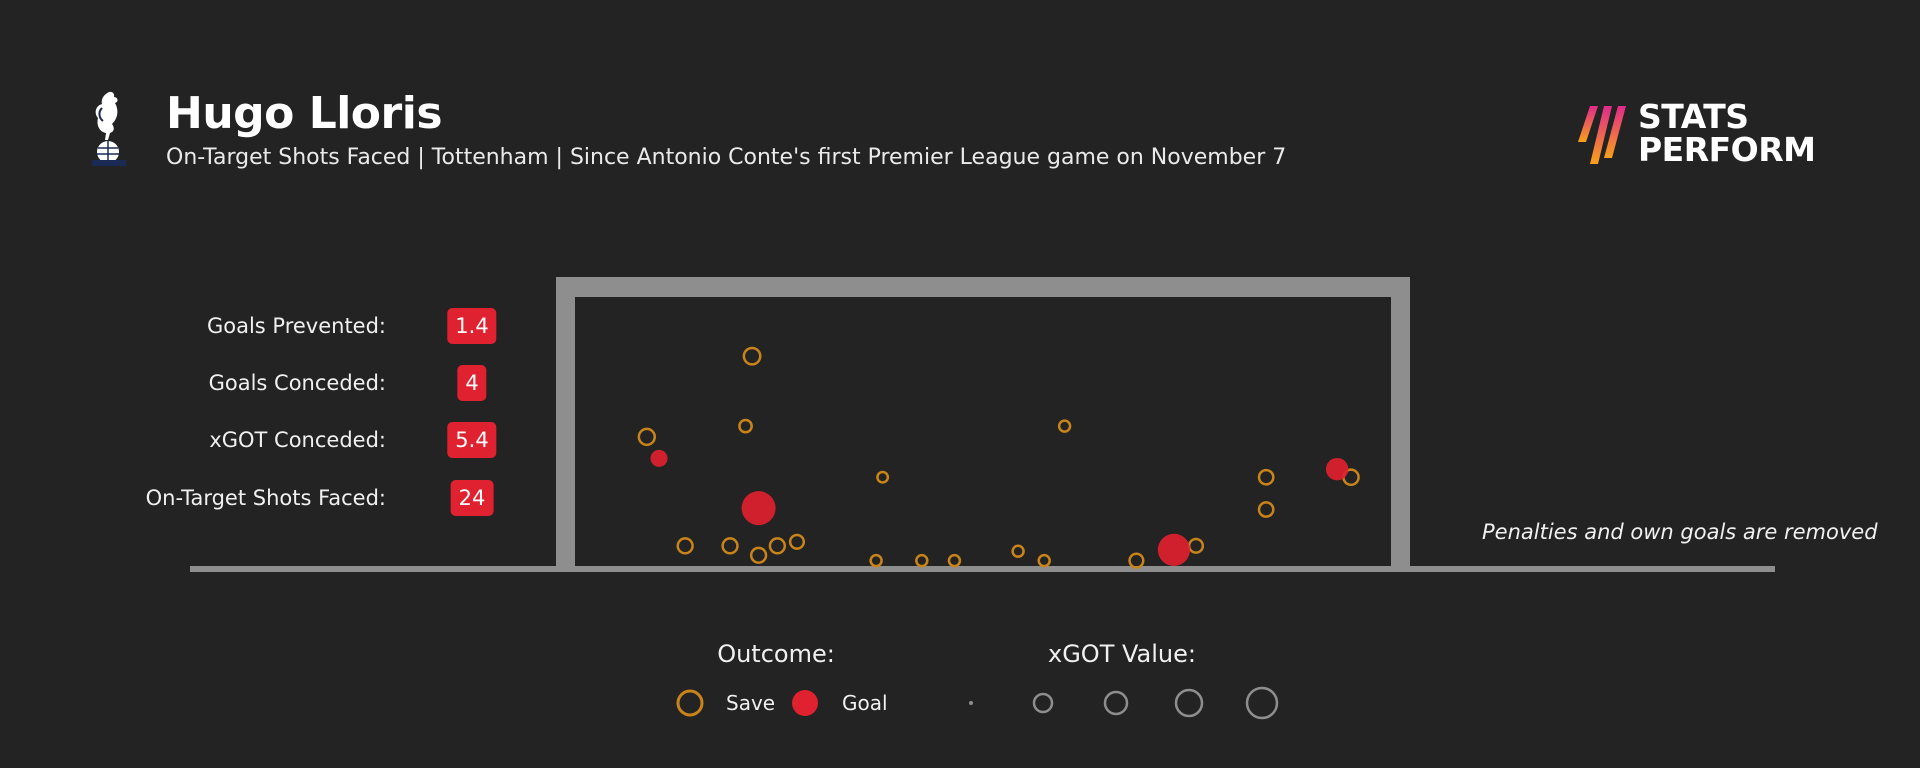 This screenshot has height=768, width=1920. I want to click on goals-prevented-label: Goals Prevented:, so click(296, 326).